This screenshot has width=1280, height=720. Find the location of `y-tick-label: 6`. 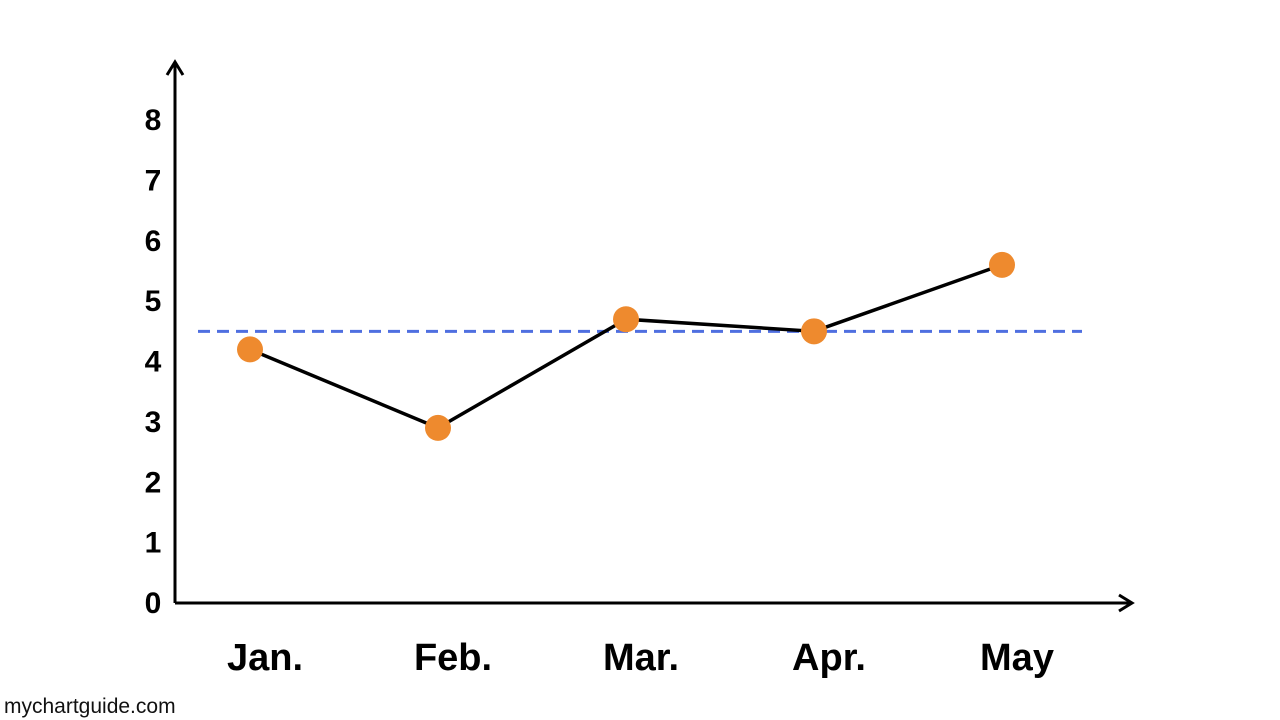

y-tick-label: 6 is located at coordinates (153, 241).